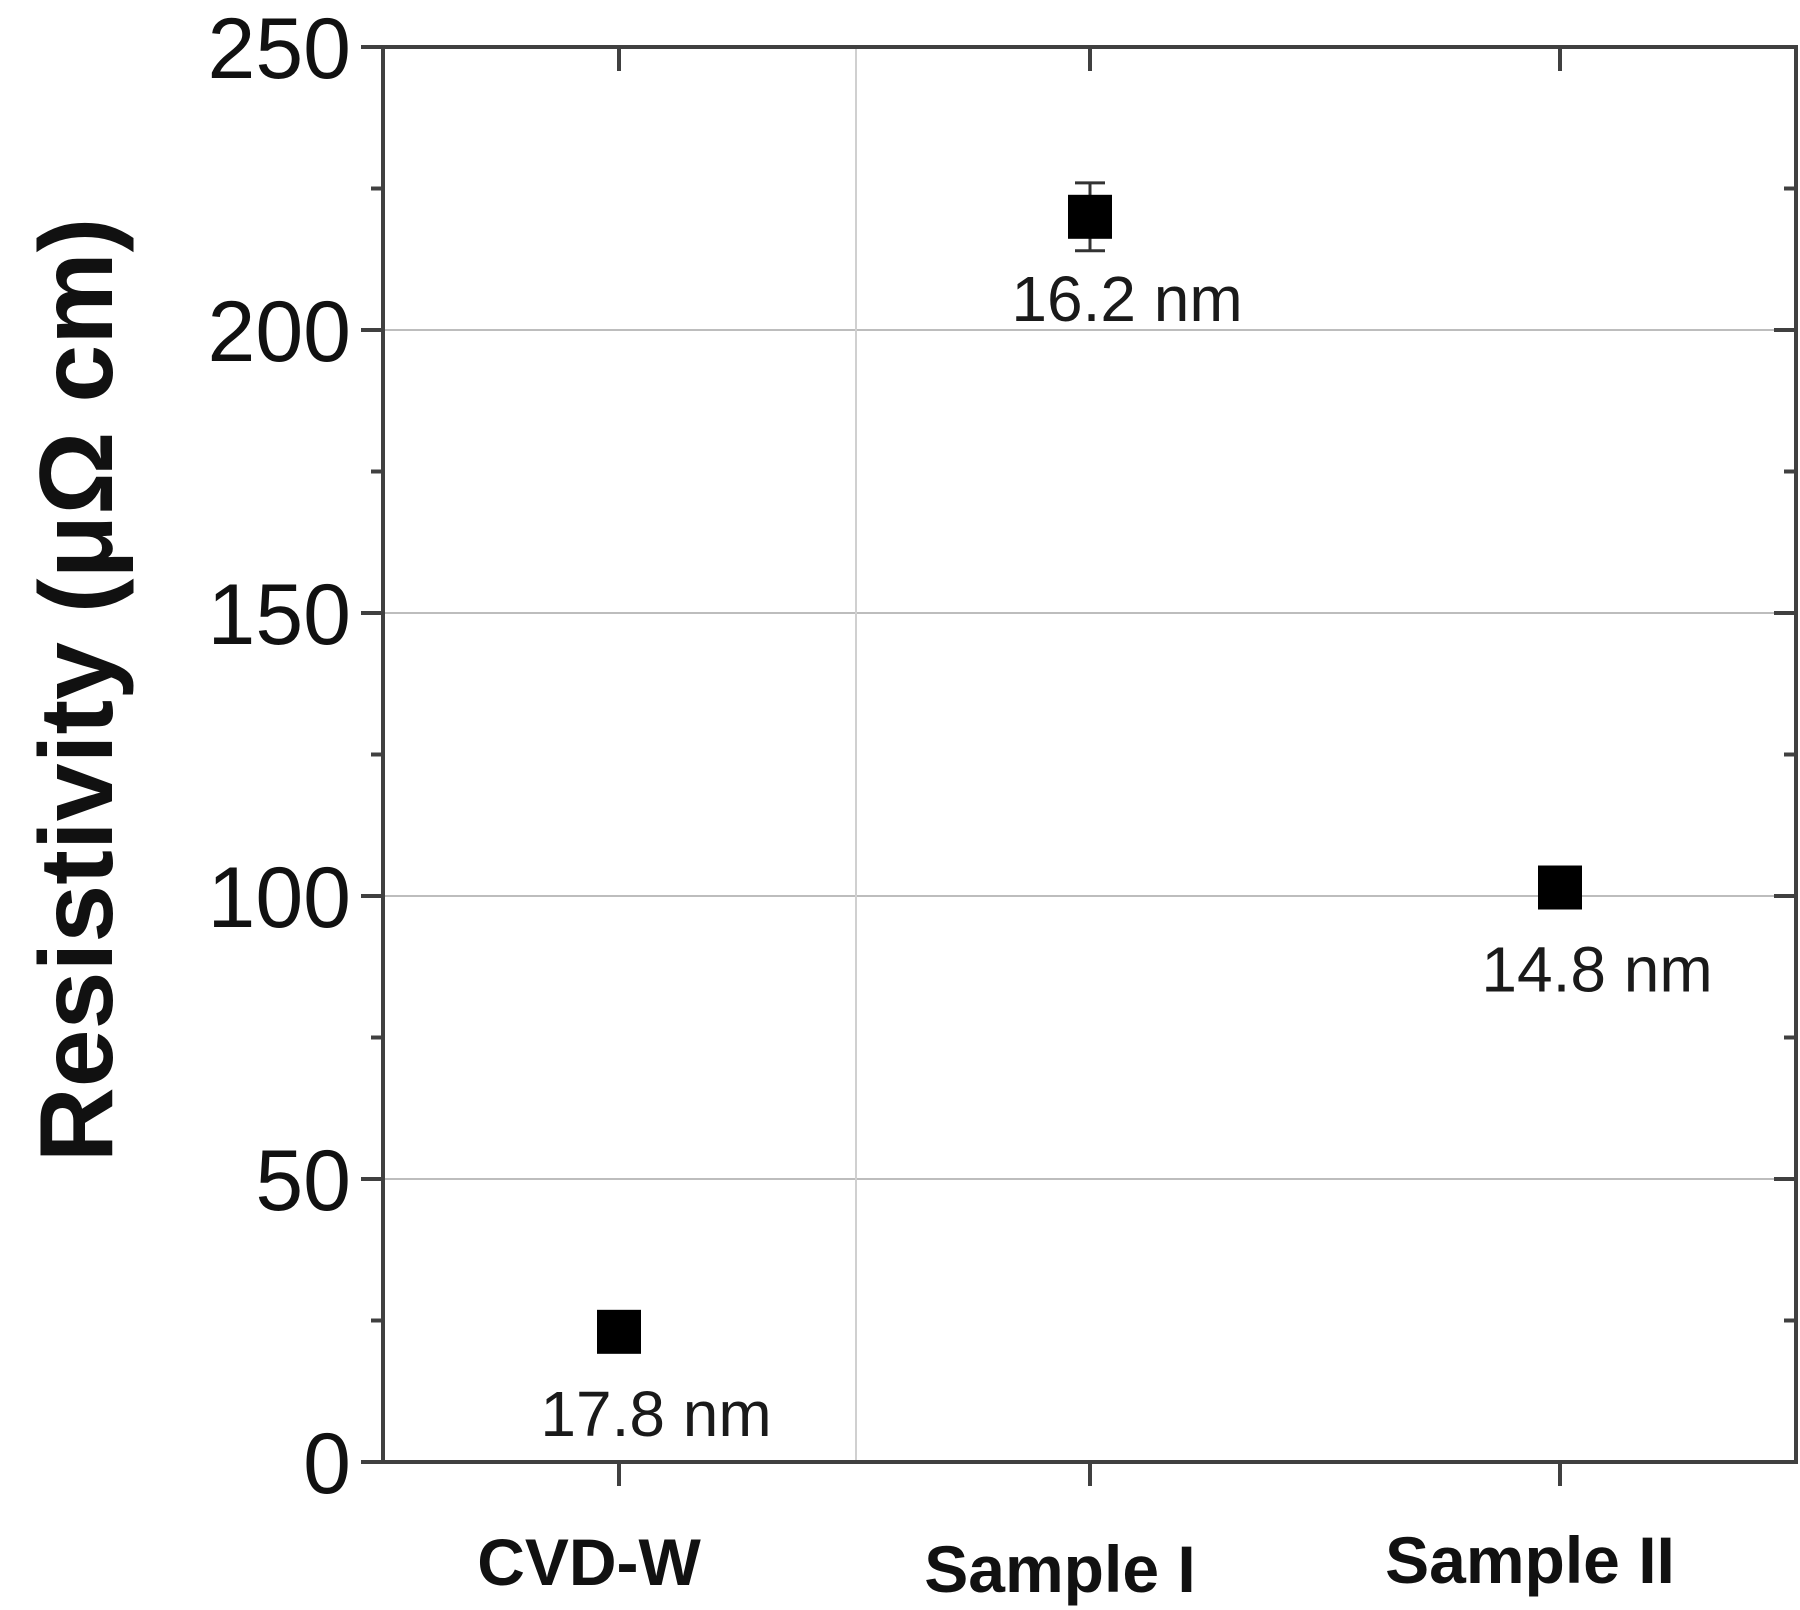 The width and height of the screenshot is (1800, 1610). What do you see at coordinates (77, 690) in the screenshot?
I see `y-axis-title: Resistivity (μΩ cm)` at bounding box center [77, 690].